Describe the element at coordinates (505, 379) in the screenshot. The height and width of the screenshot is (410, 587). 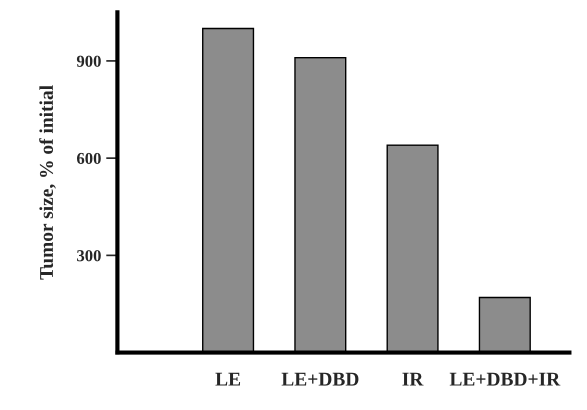
I see `x-tick-label: LE+DBD+IR` at that location.